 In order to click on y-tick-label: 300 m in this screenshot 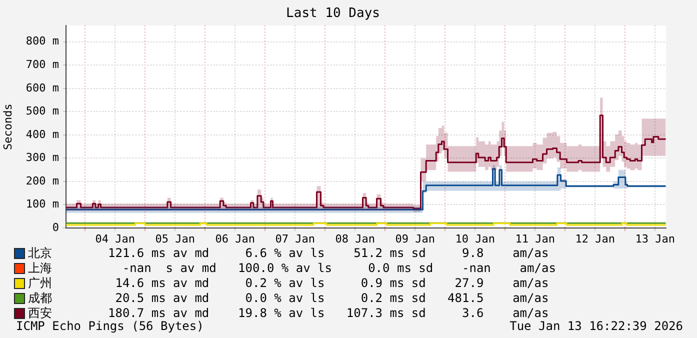, I will do `click(43, 157)`.